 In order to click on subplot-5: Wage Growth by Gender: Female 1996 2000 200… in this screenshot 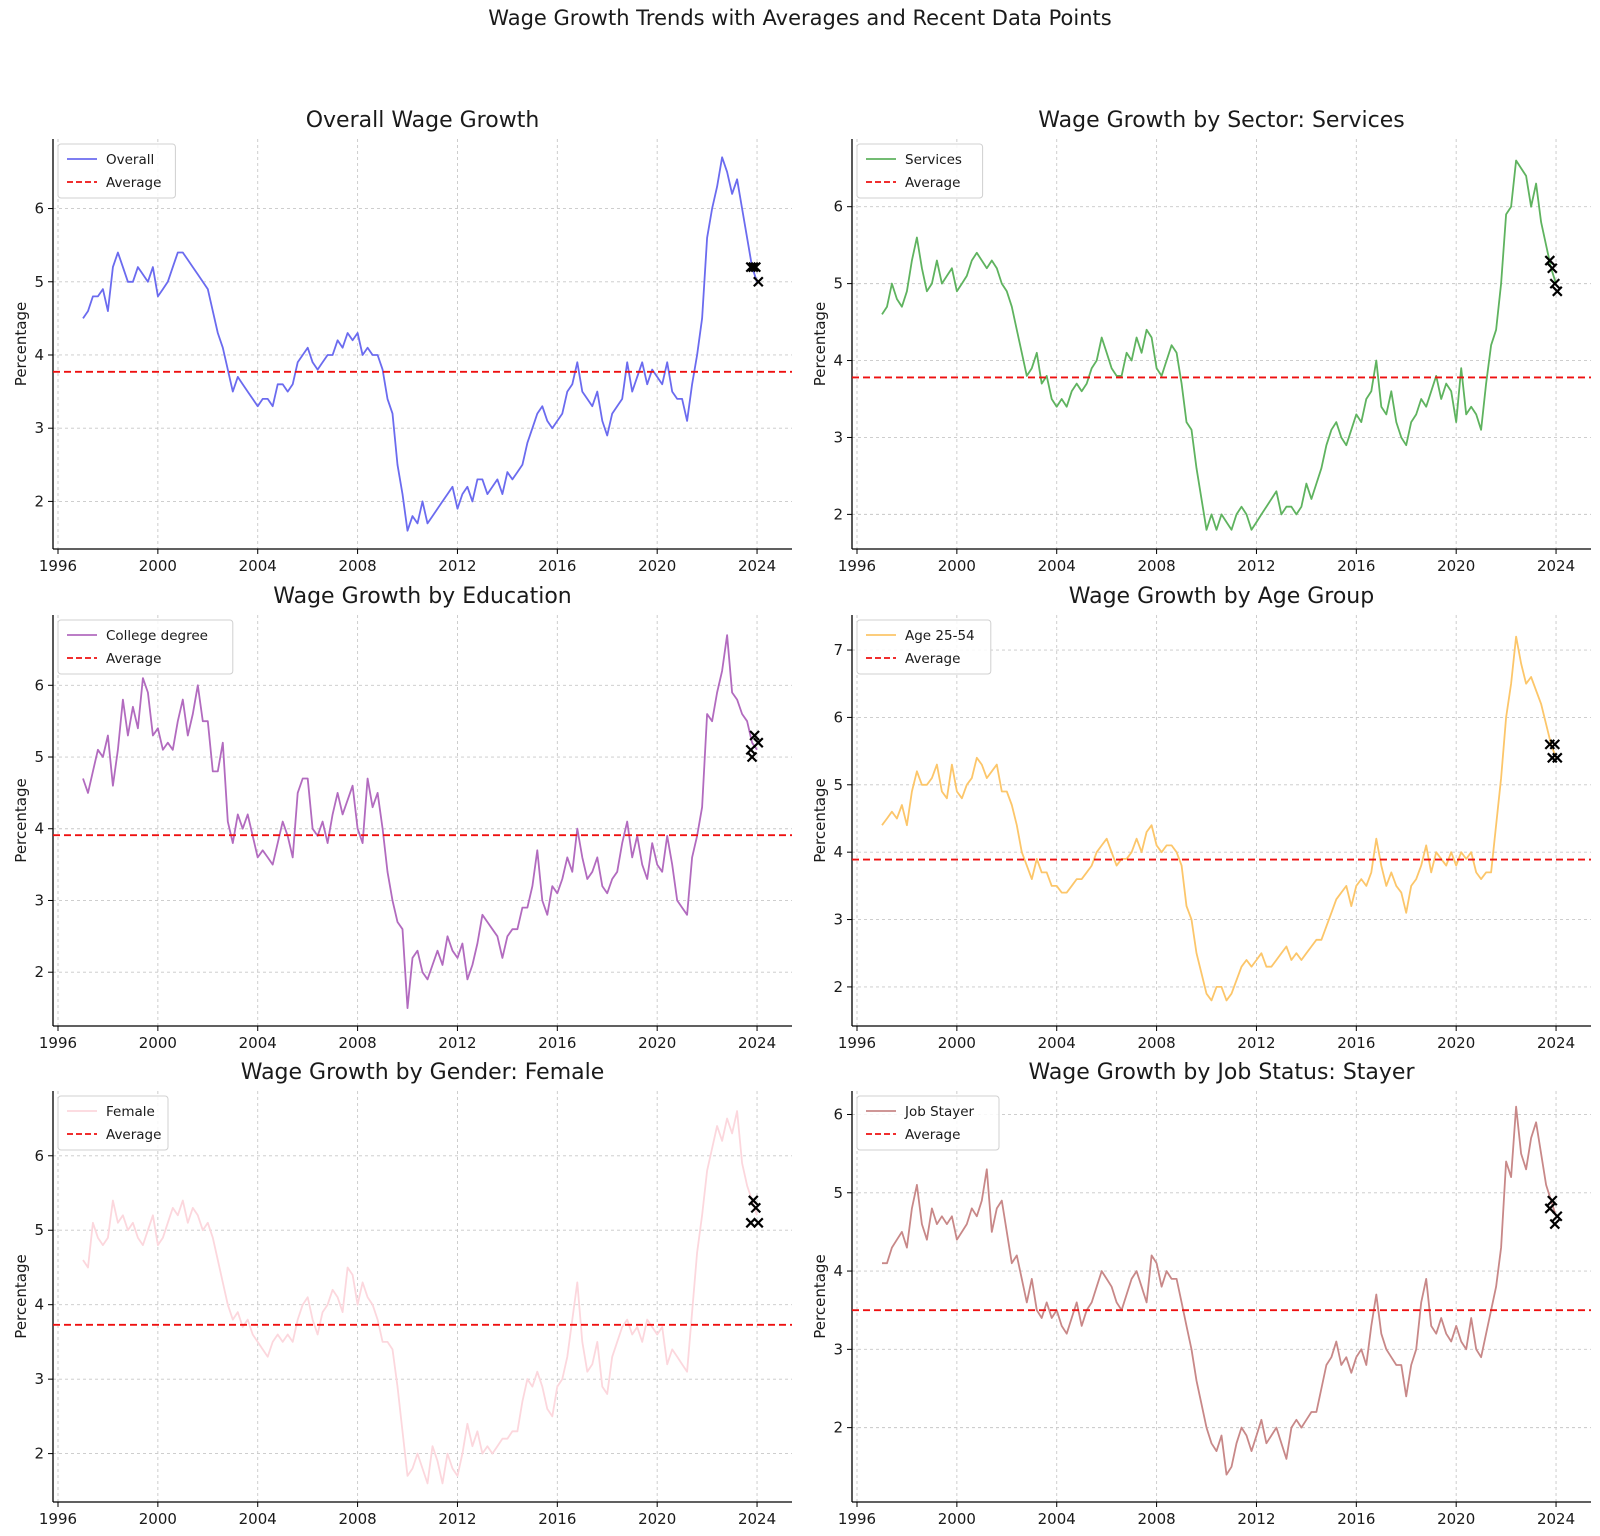, I will do `click(402, 1294)`.